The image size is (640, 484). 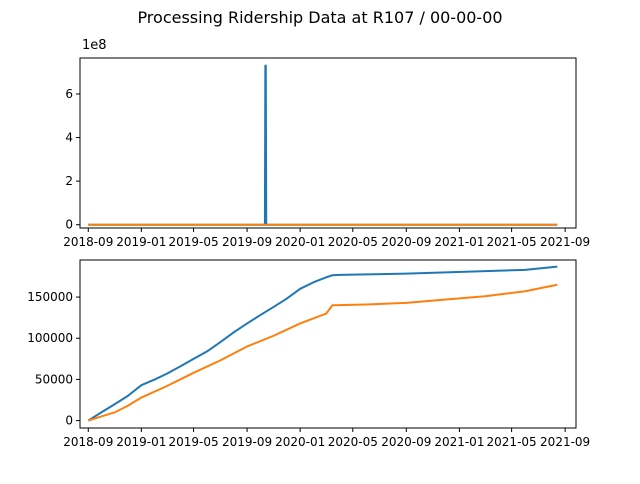 I want to click on panel-2-x-tick-label-4: 2020-01, so click(x=300, y=442).